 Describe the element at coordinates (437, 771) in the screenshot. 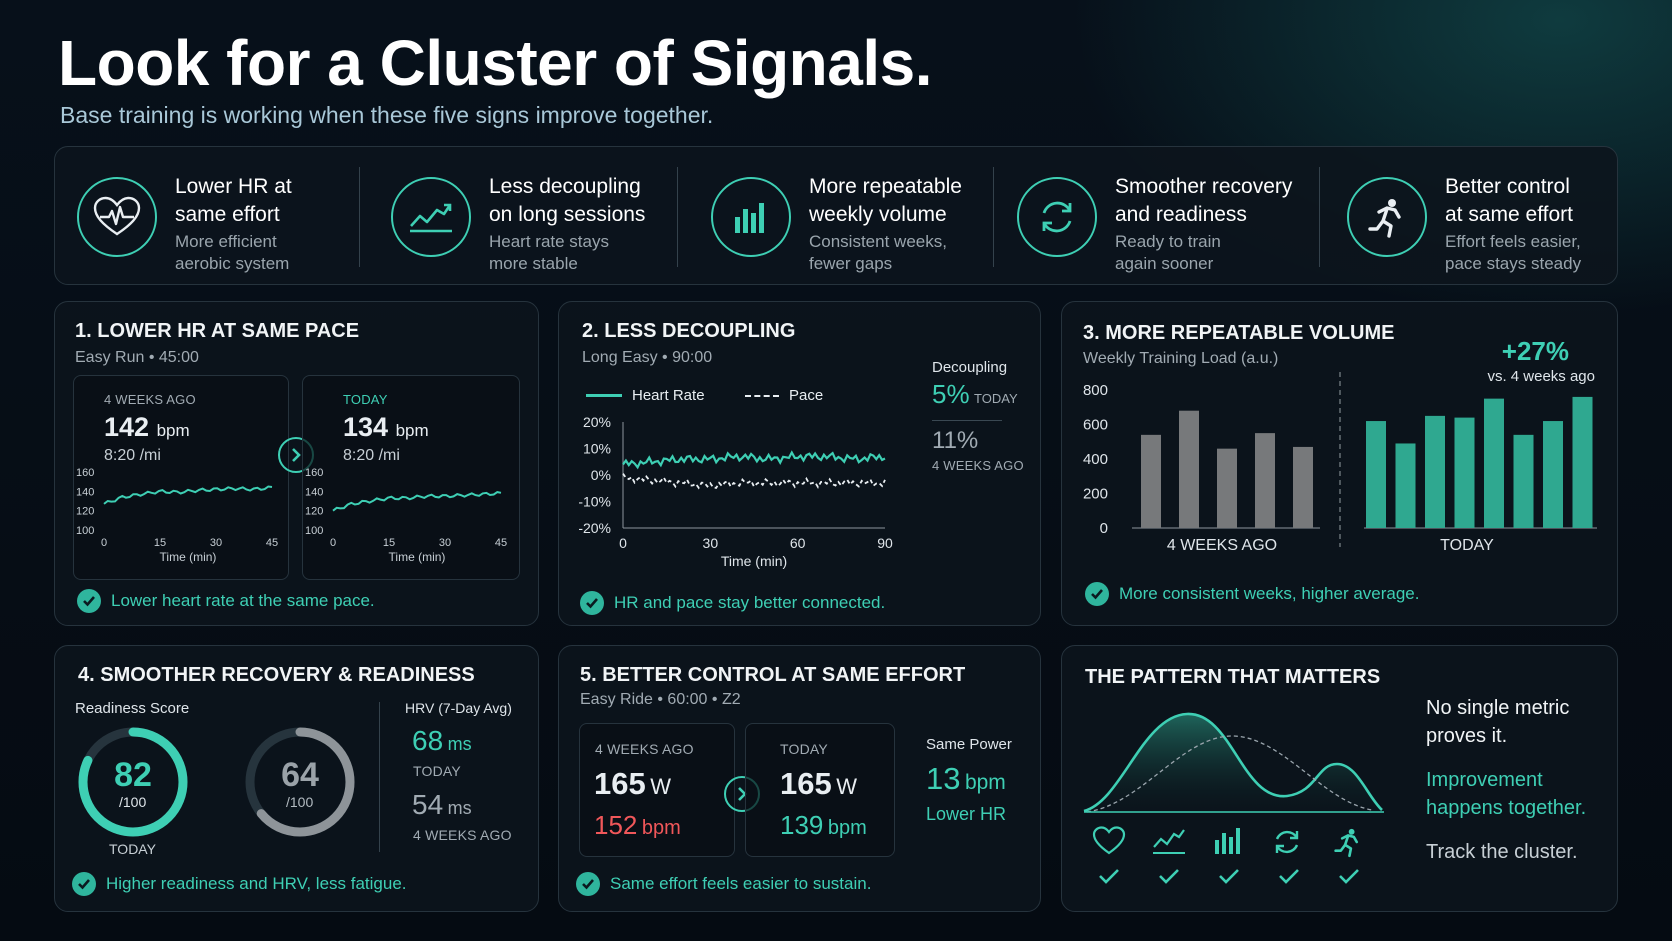

I see `hrv-today-label: TODAY` at that location.